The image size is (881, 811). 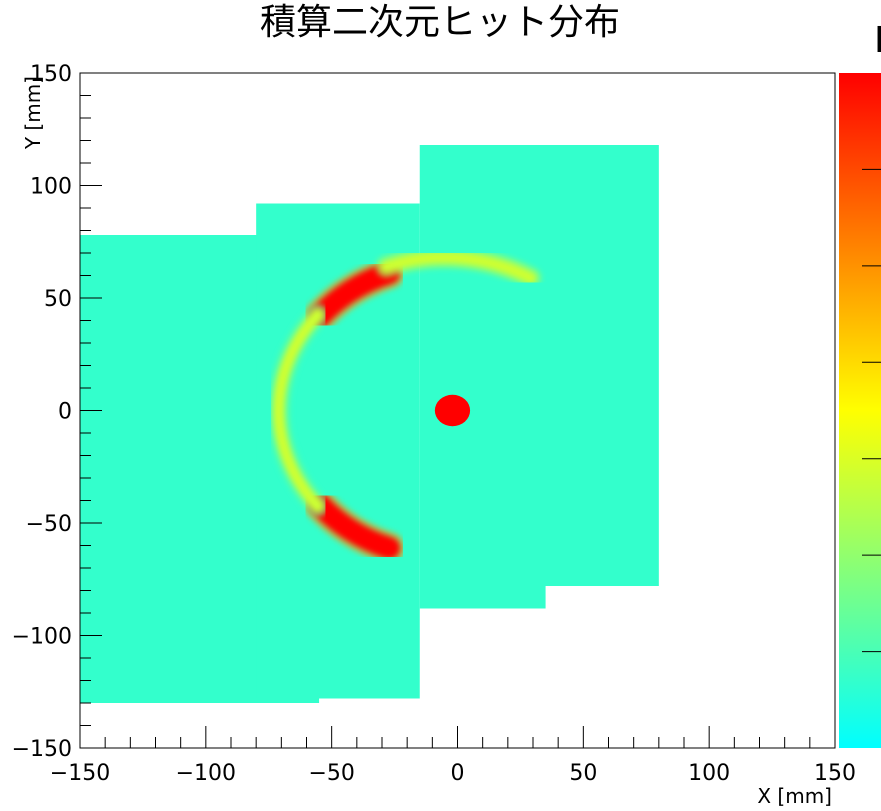 What do you see at coordinates (42, 637) in the screenshot?
I see `y-tick-label: −100` at bounding box center [42, 637].